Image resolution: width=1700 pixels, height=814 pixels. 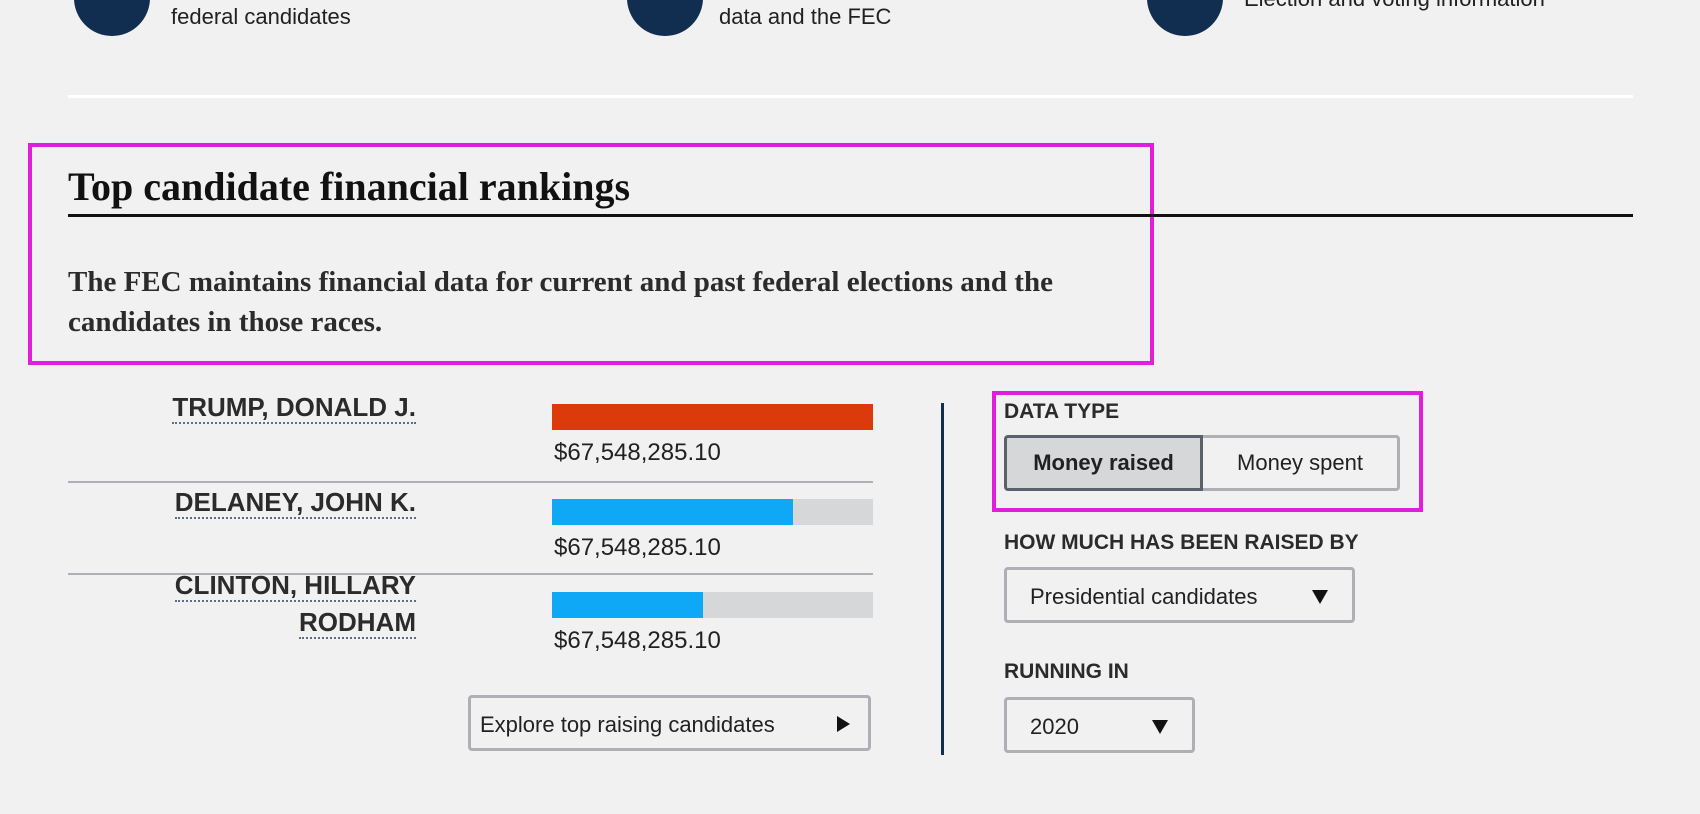 I want to click on running-in-select: 2020, so click(x=1099, y=725).